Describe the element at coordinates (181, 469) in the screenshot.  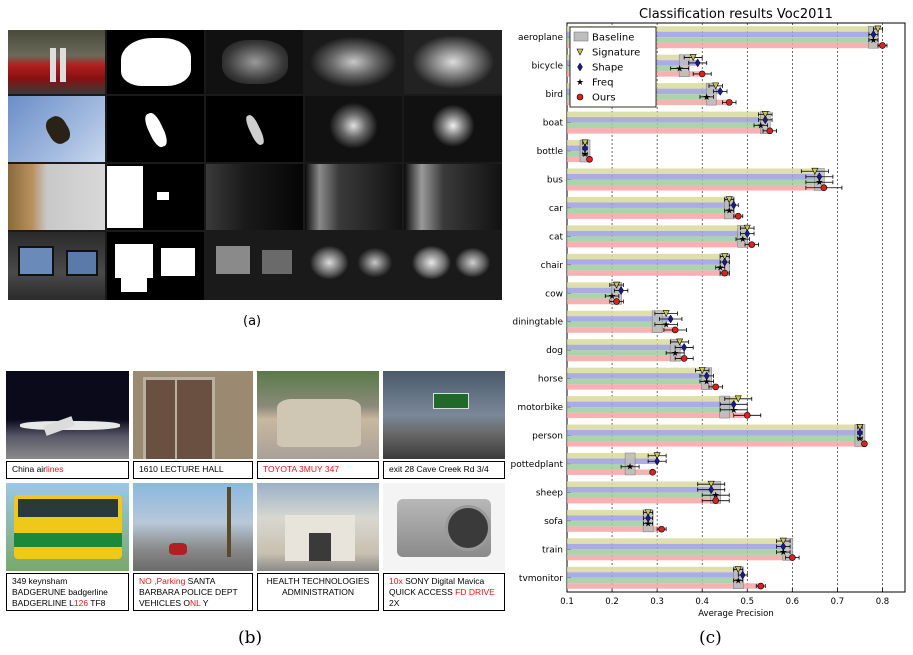
I see `caption-word: 1610 LECTURE HALL` at that location.